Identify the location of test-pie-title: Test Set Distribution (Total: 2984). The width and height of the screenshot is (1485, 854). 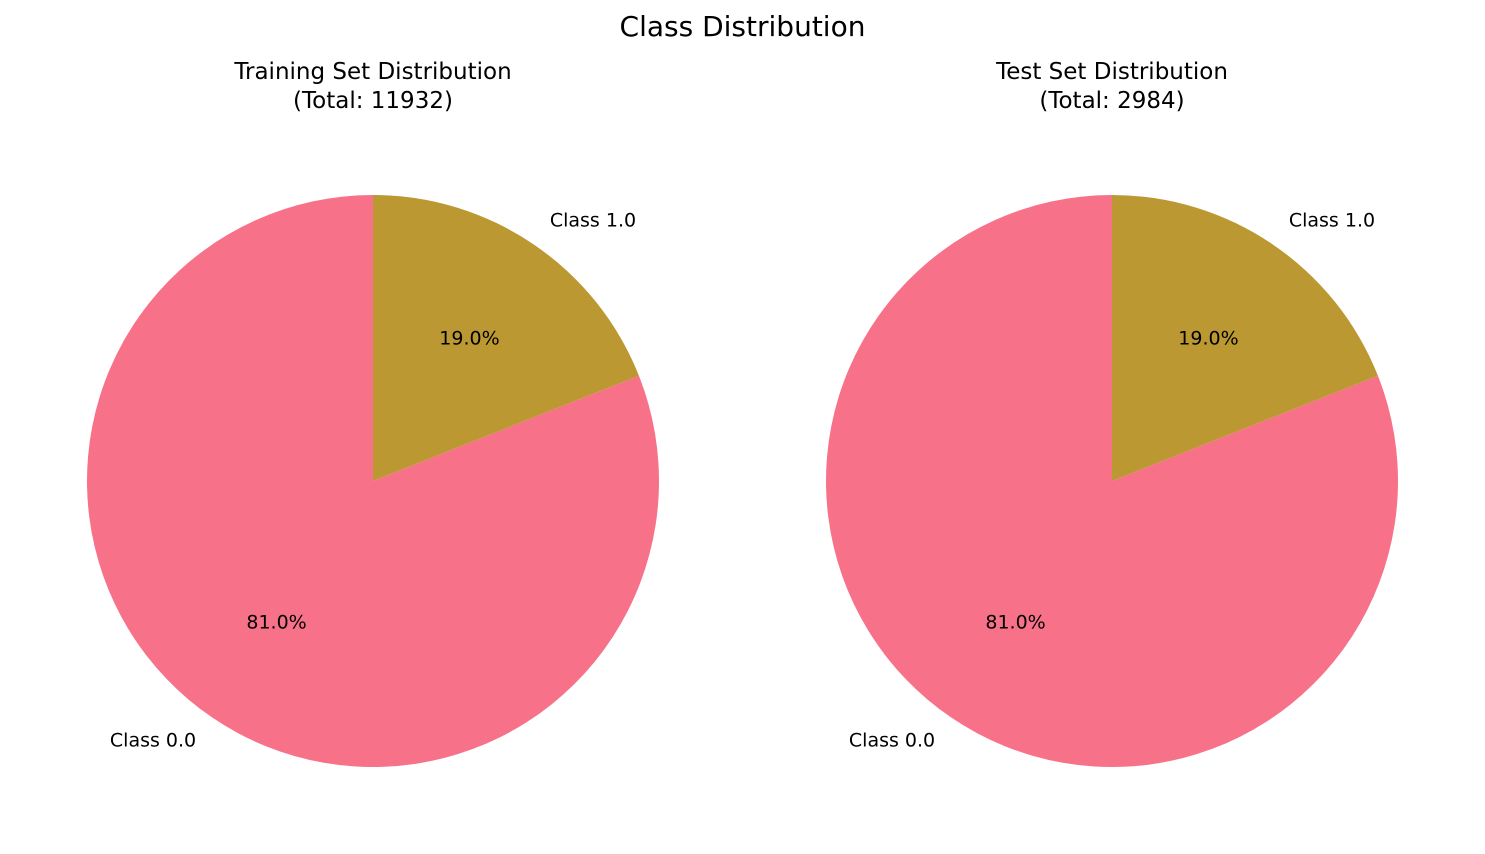
(1112, 86).